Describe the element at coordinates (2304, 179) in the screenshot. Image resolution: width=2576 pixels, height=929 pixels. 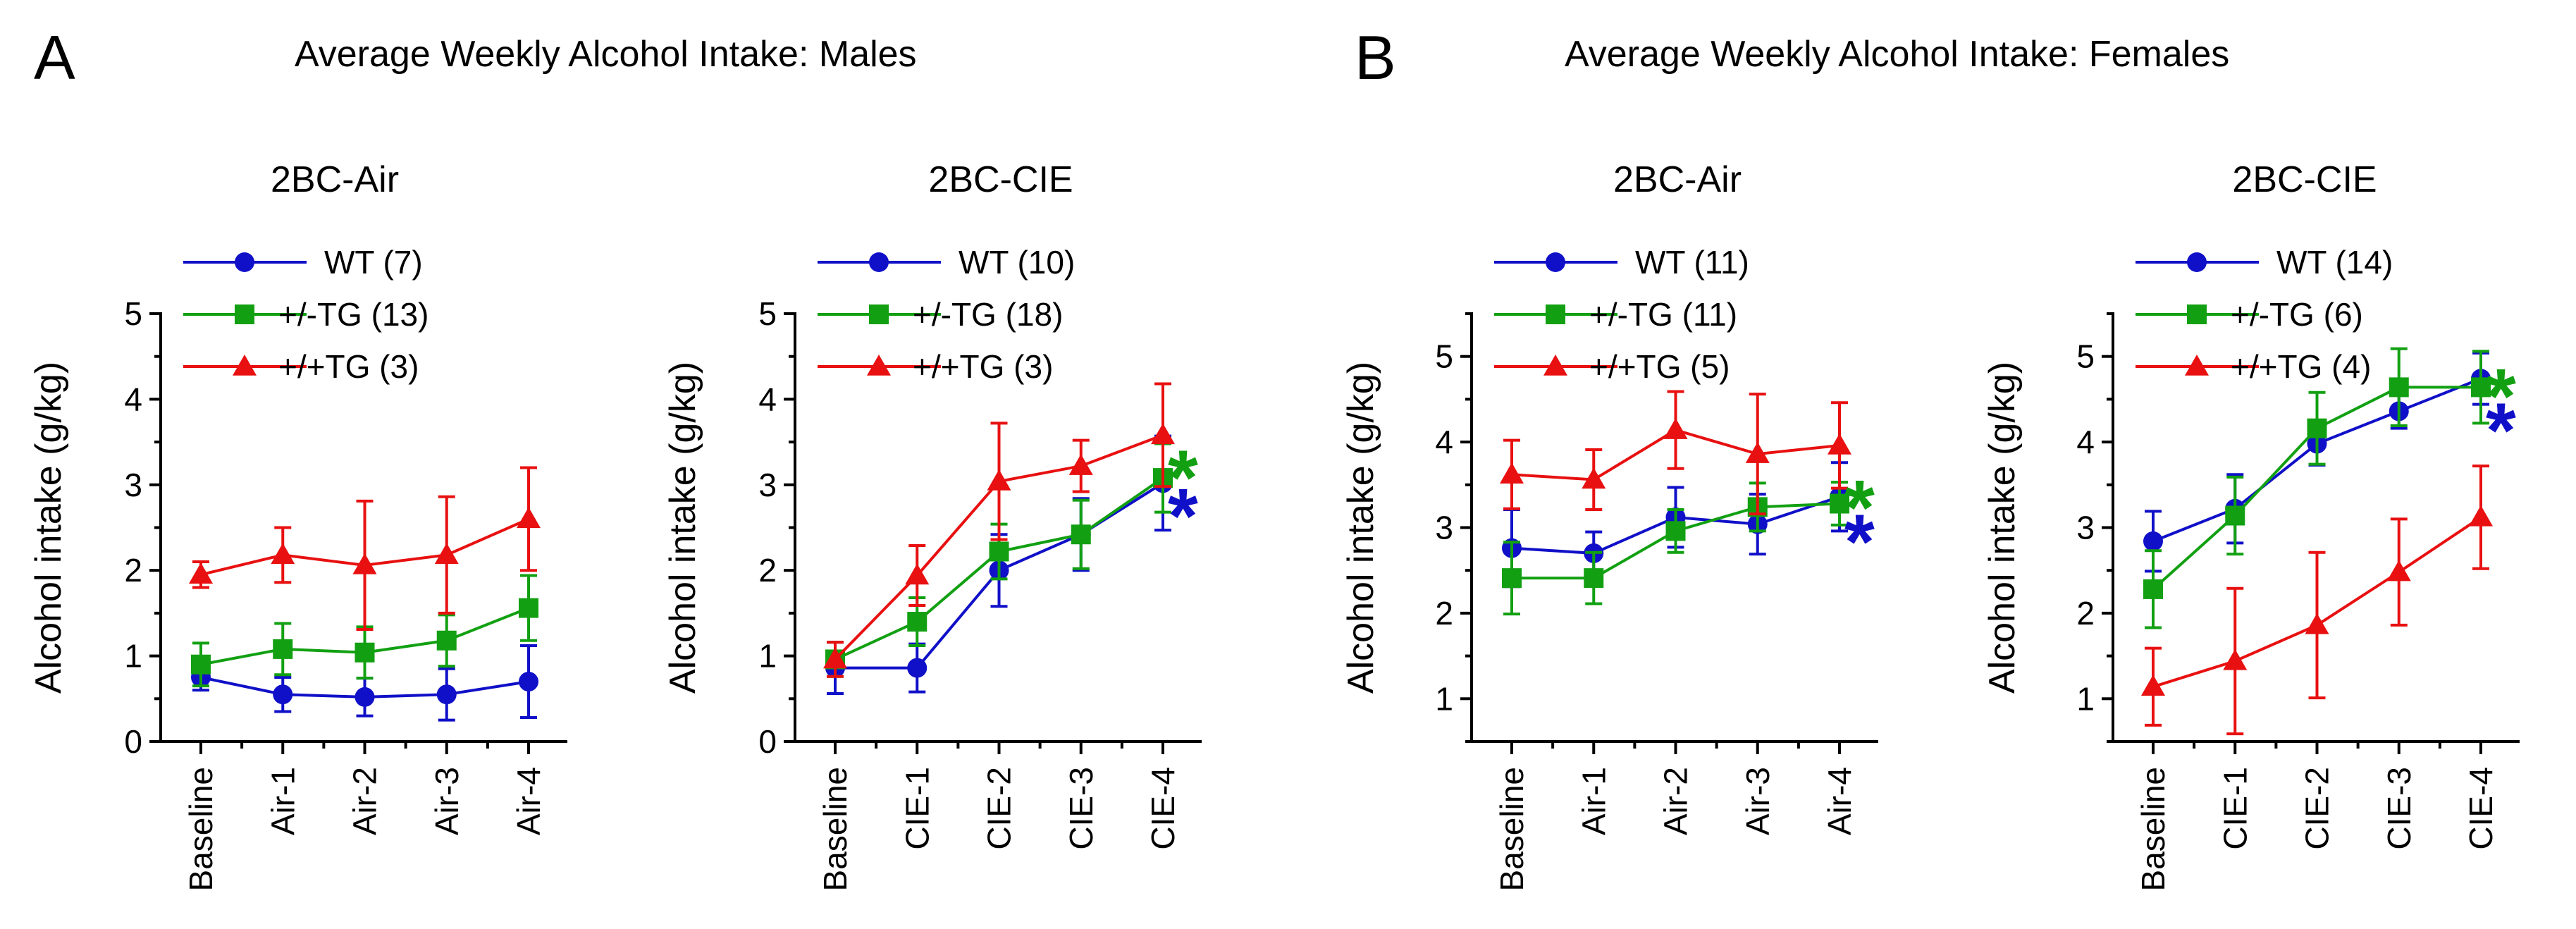
I see `chart-title: 2BC-CIE` at that location.